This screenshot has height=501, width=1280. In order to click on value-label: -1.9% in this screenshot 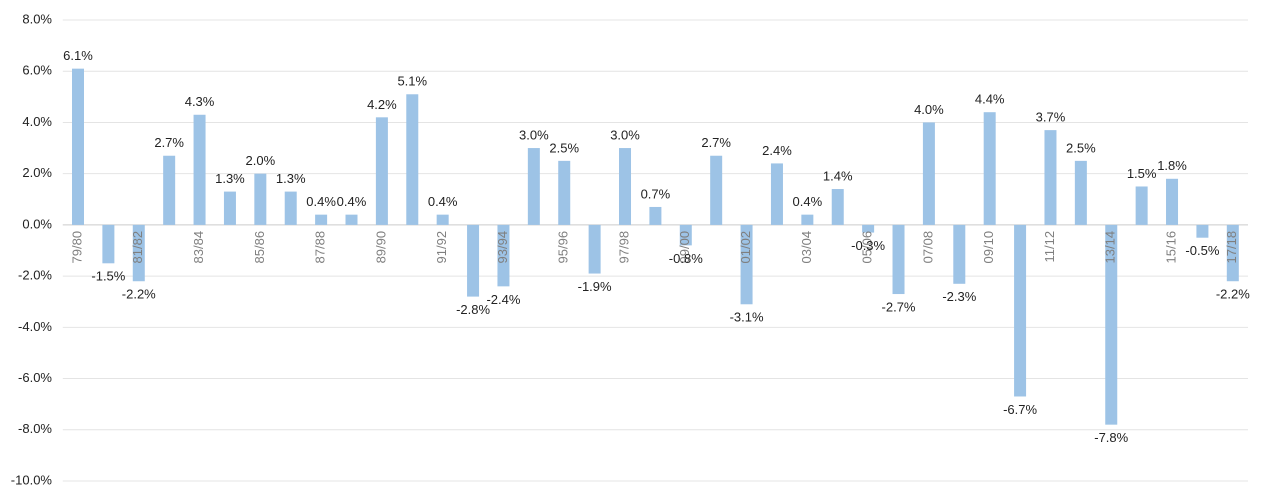, I will do `click(595, 286)`.